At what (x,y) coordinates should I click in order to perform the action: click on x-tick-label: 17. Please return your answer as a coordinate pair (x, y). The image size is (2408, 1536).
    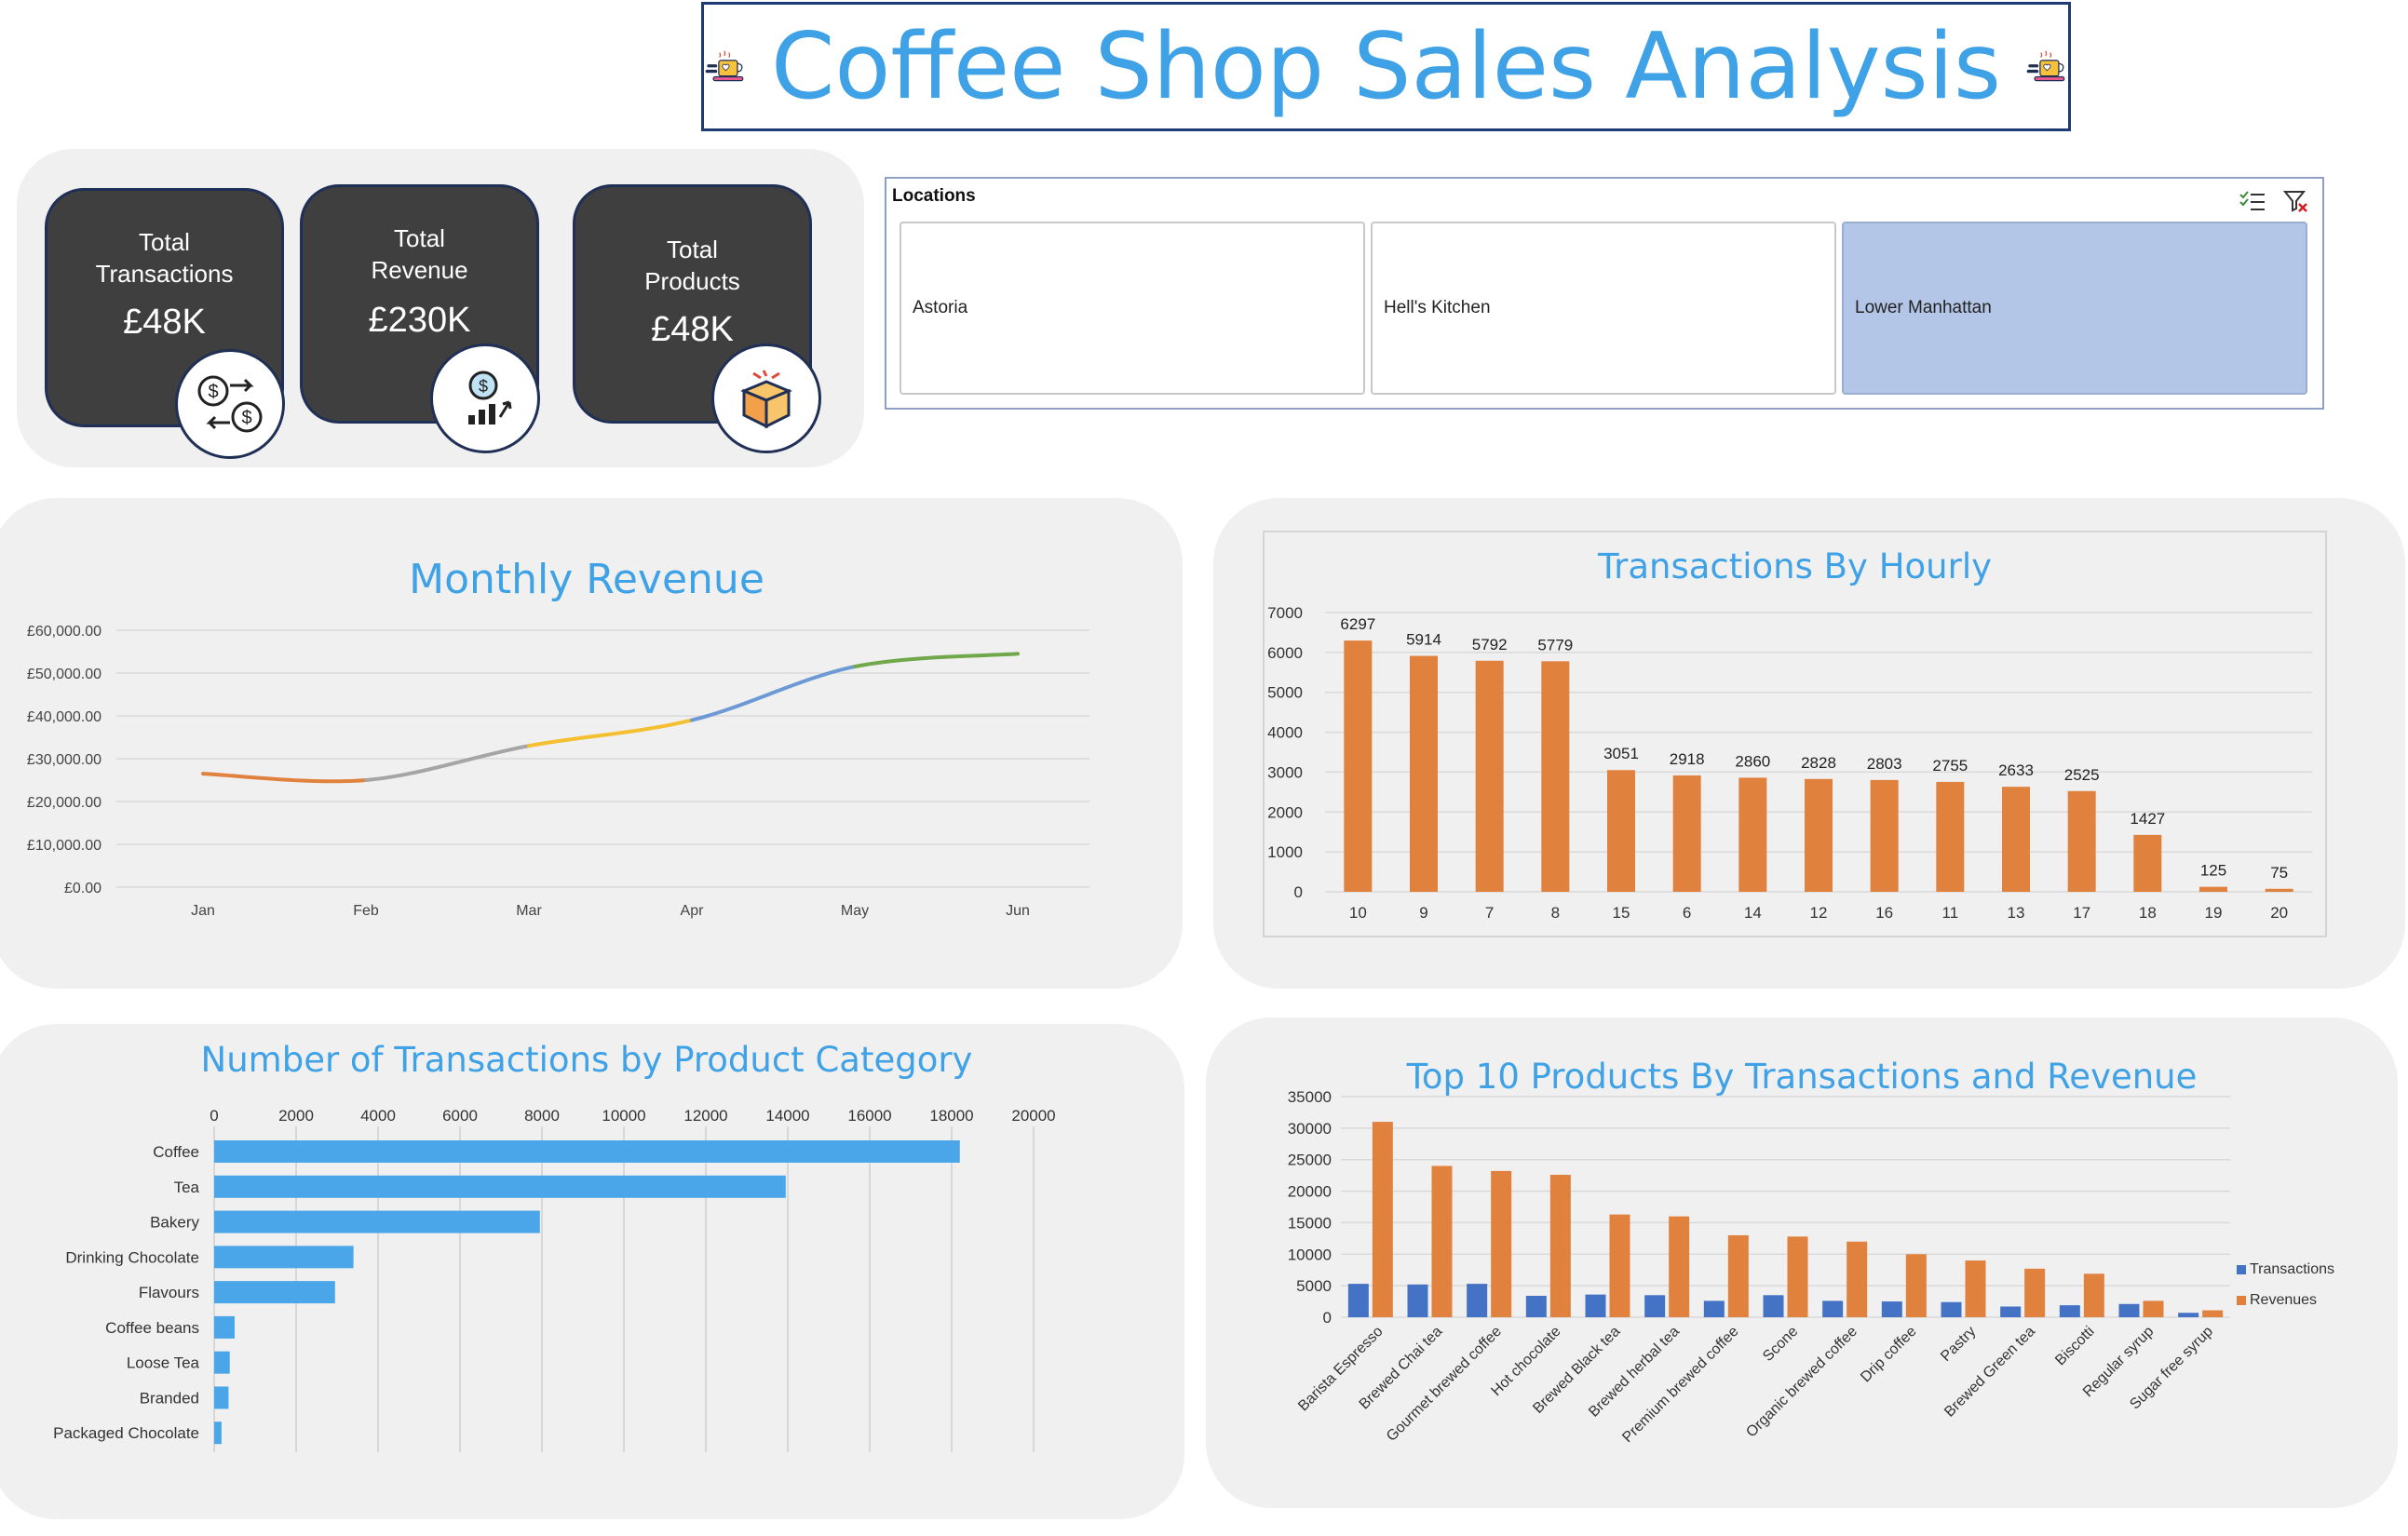
    Looking at the image, I should click on (2081, 913).